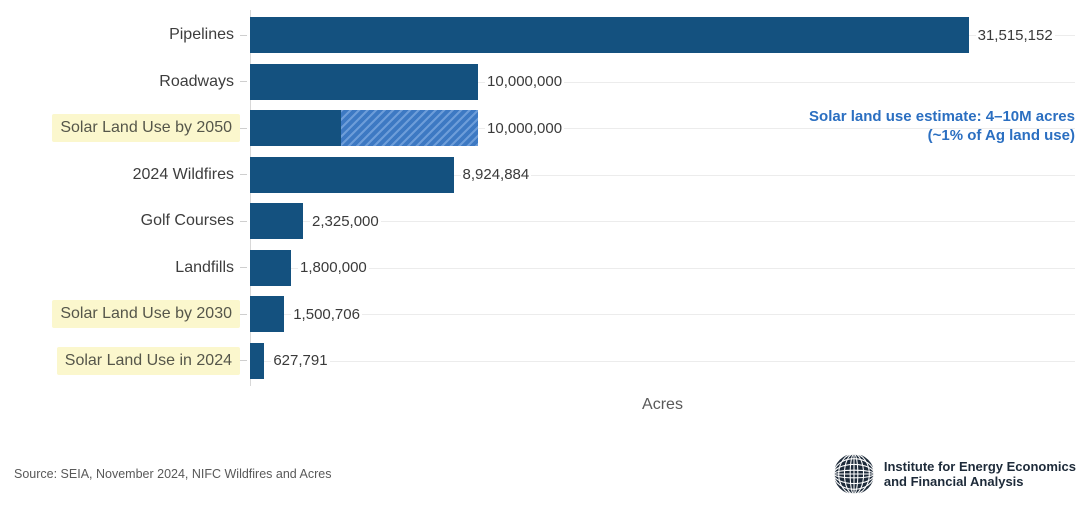 Image resolution: width=1090 pixels, height=505 pixels. What do you see at coordinates (345, 221) in the screenshot?
I see `value-label: 2,325,000` at bounding box center [345, 221].